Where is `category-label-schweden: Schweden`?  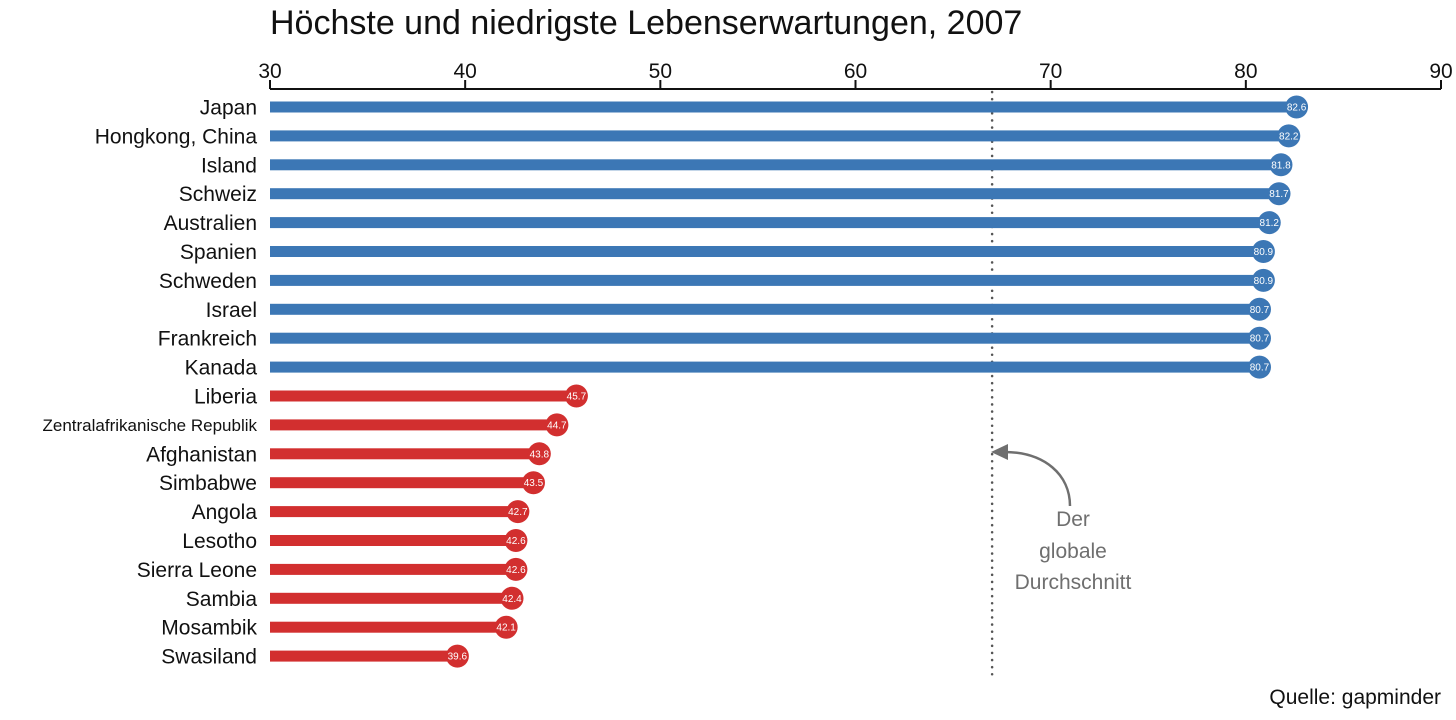
category-label-schweden: Schweden is located at coordinates (208, 281).